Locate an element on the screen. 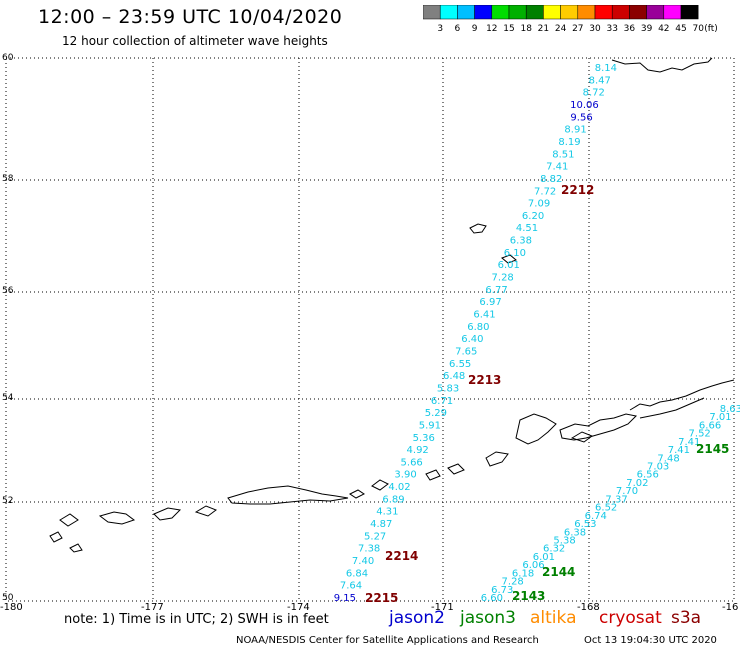 This screenshot has height=650, width=740. swh-value: 4.92 is located at coordinates (418, 450).